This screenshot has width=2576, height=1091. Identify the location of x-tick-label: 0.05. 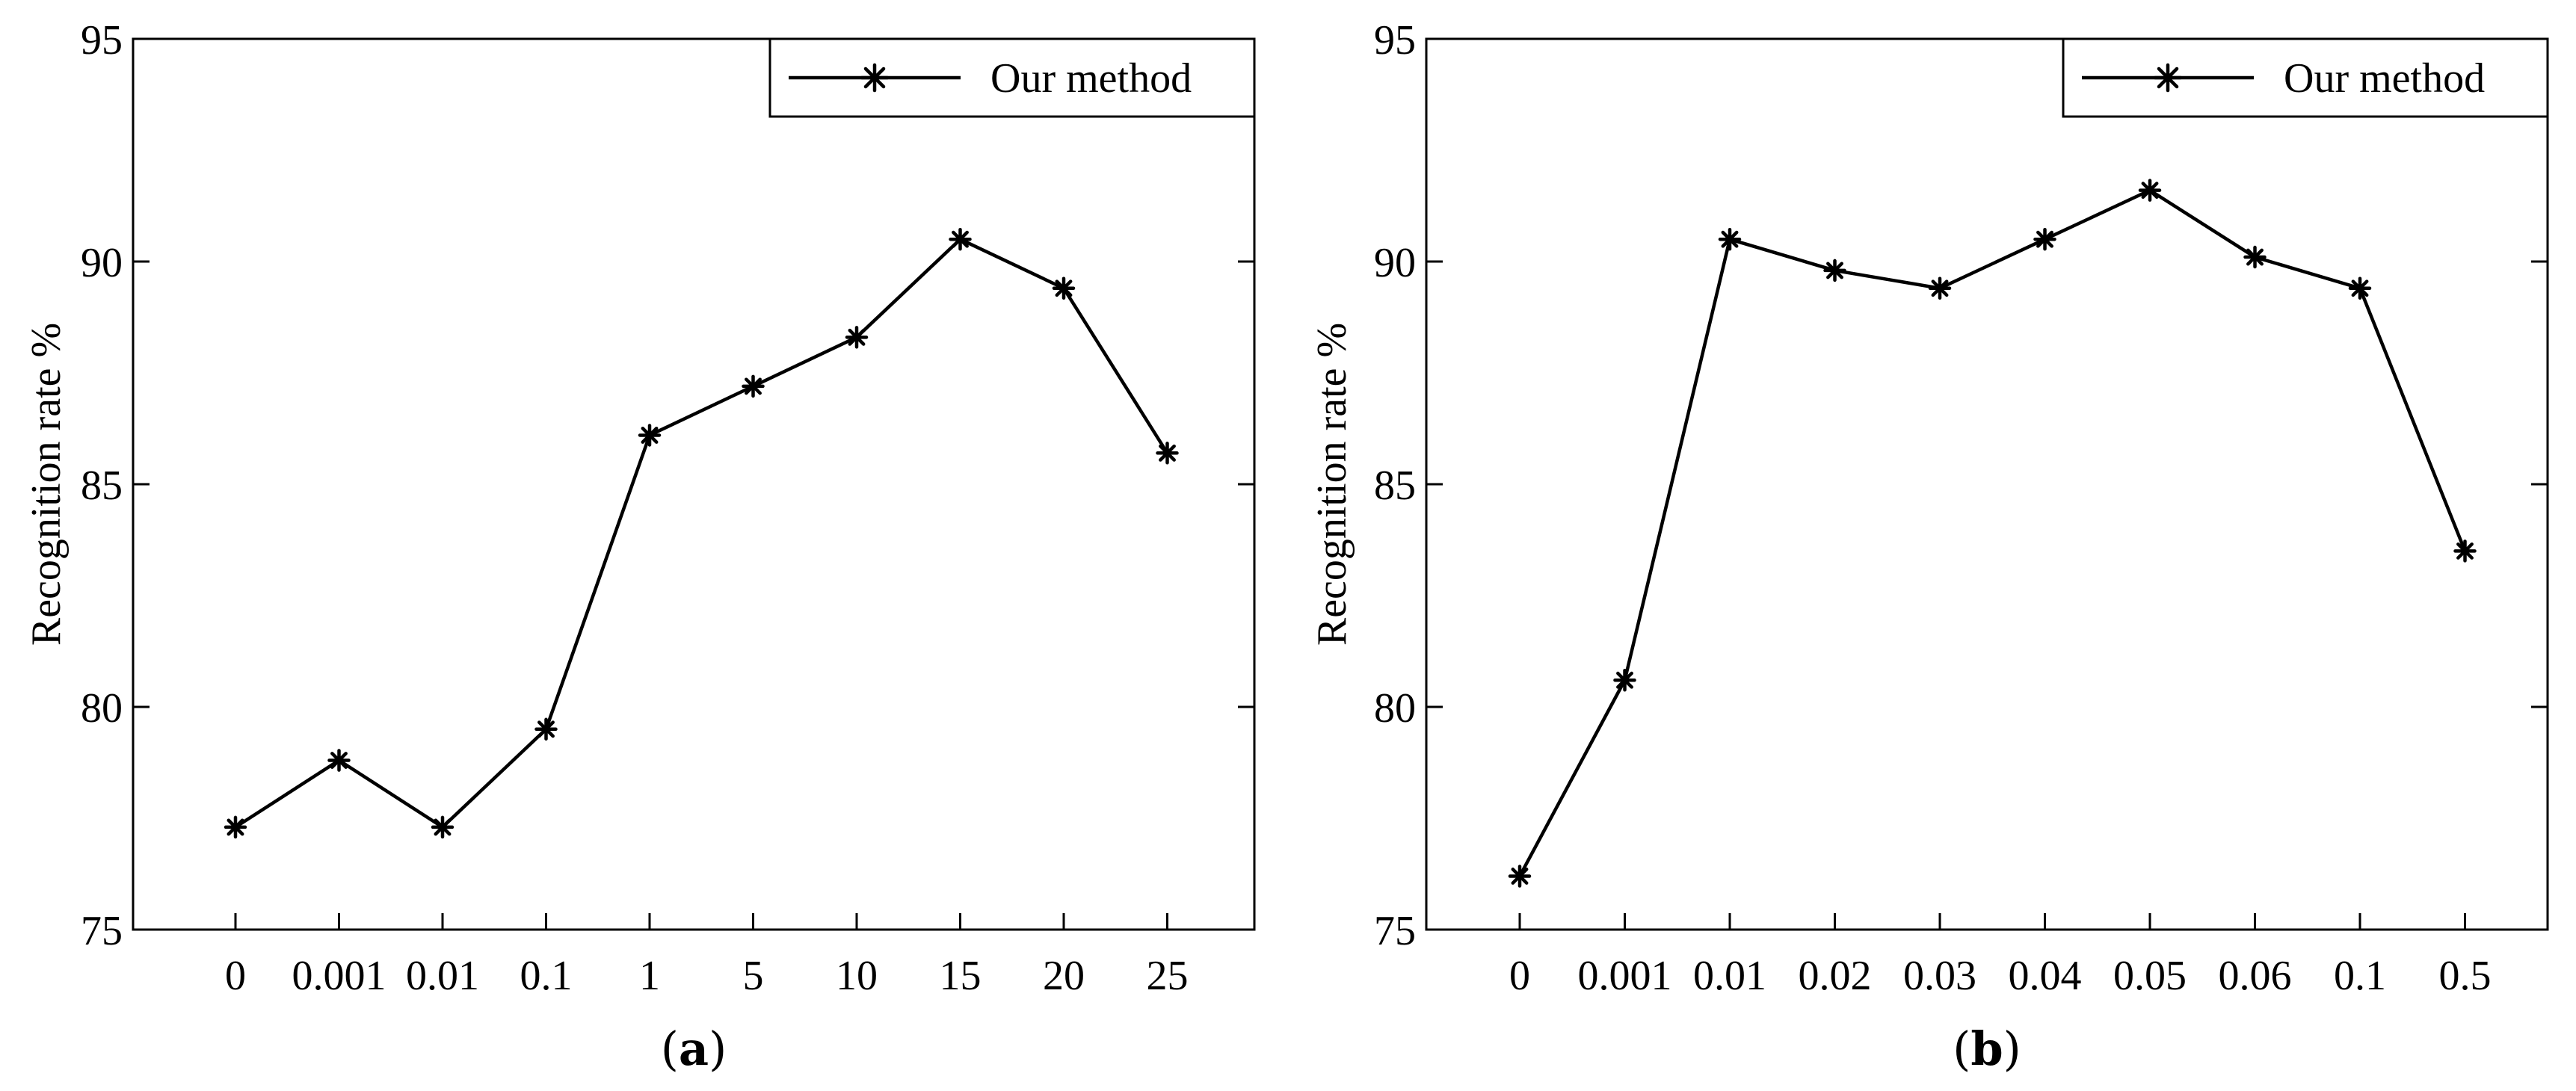
(2150, 976).